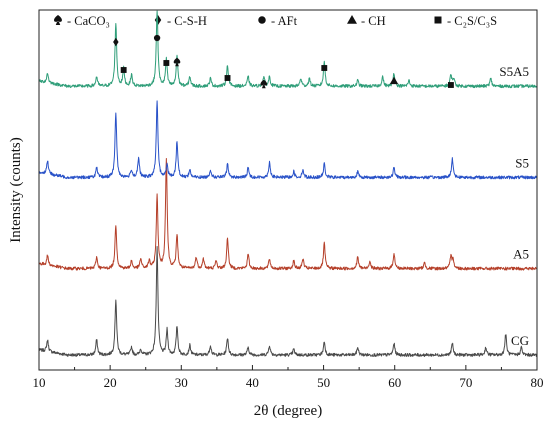 The width and height of the screenshot is (550, 435). I want to click on x-tick-label: 60, so click(394, 382).